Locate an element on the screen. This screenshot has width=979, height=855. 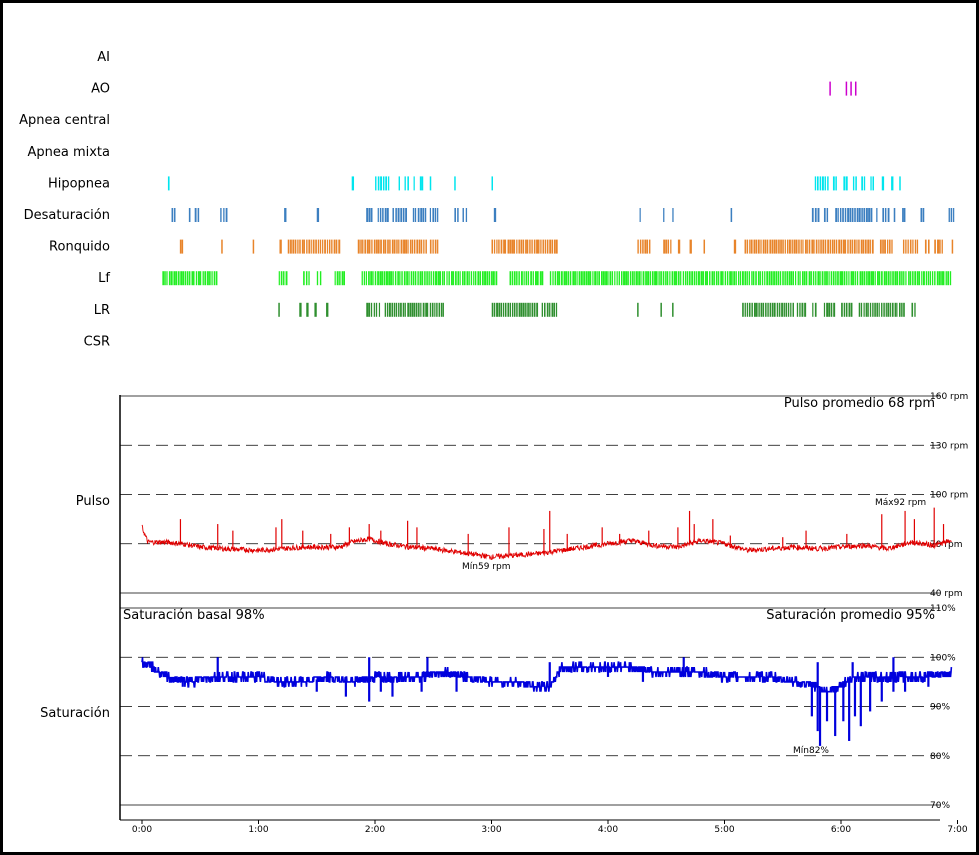
x-tick-label: 7:00 is located at coordinates (957, 830).